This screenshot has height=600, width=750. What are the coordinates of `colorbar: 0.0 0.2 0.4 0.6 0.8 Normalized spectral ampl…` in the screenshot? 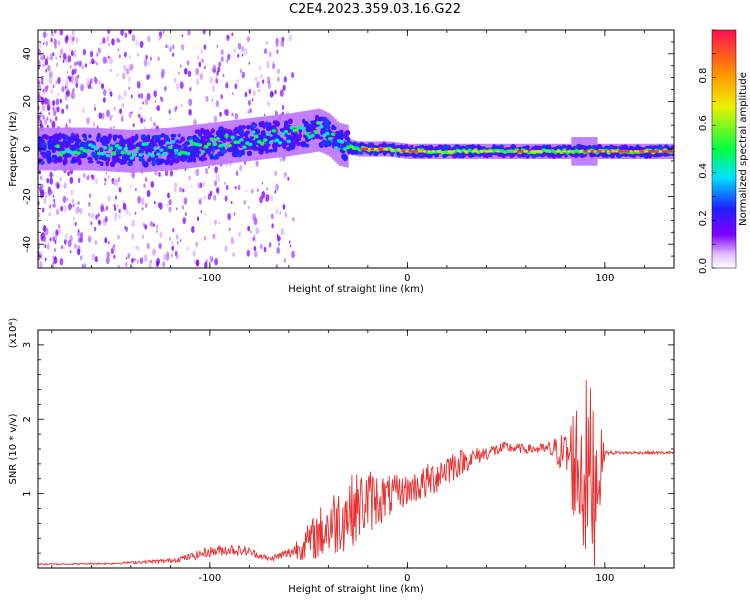 It's located at (723, 151).